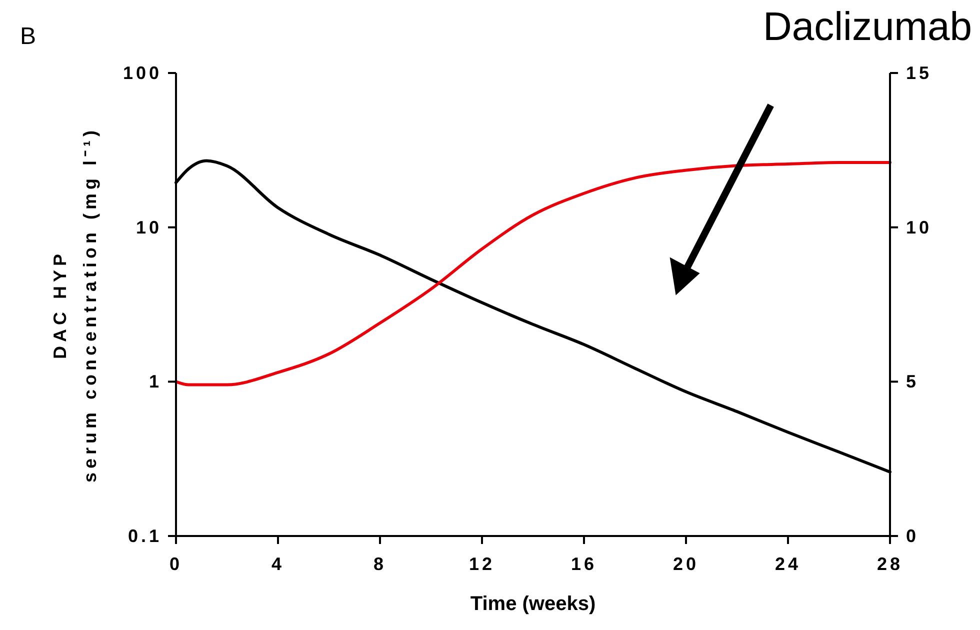 This screenshot has width=980, height=630. I want to click on x-tick-label: 28, so click(890, 564).